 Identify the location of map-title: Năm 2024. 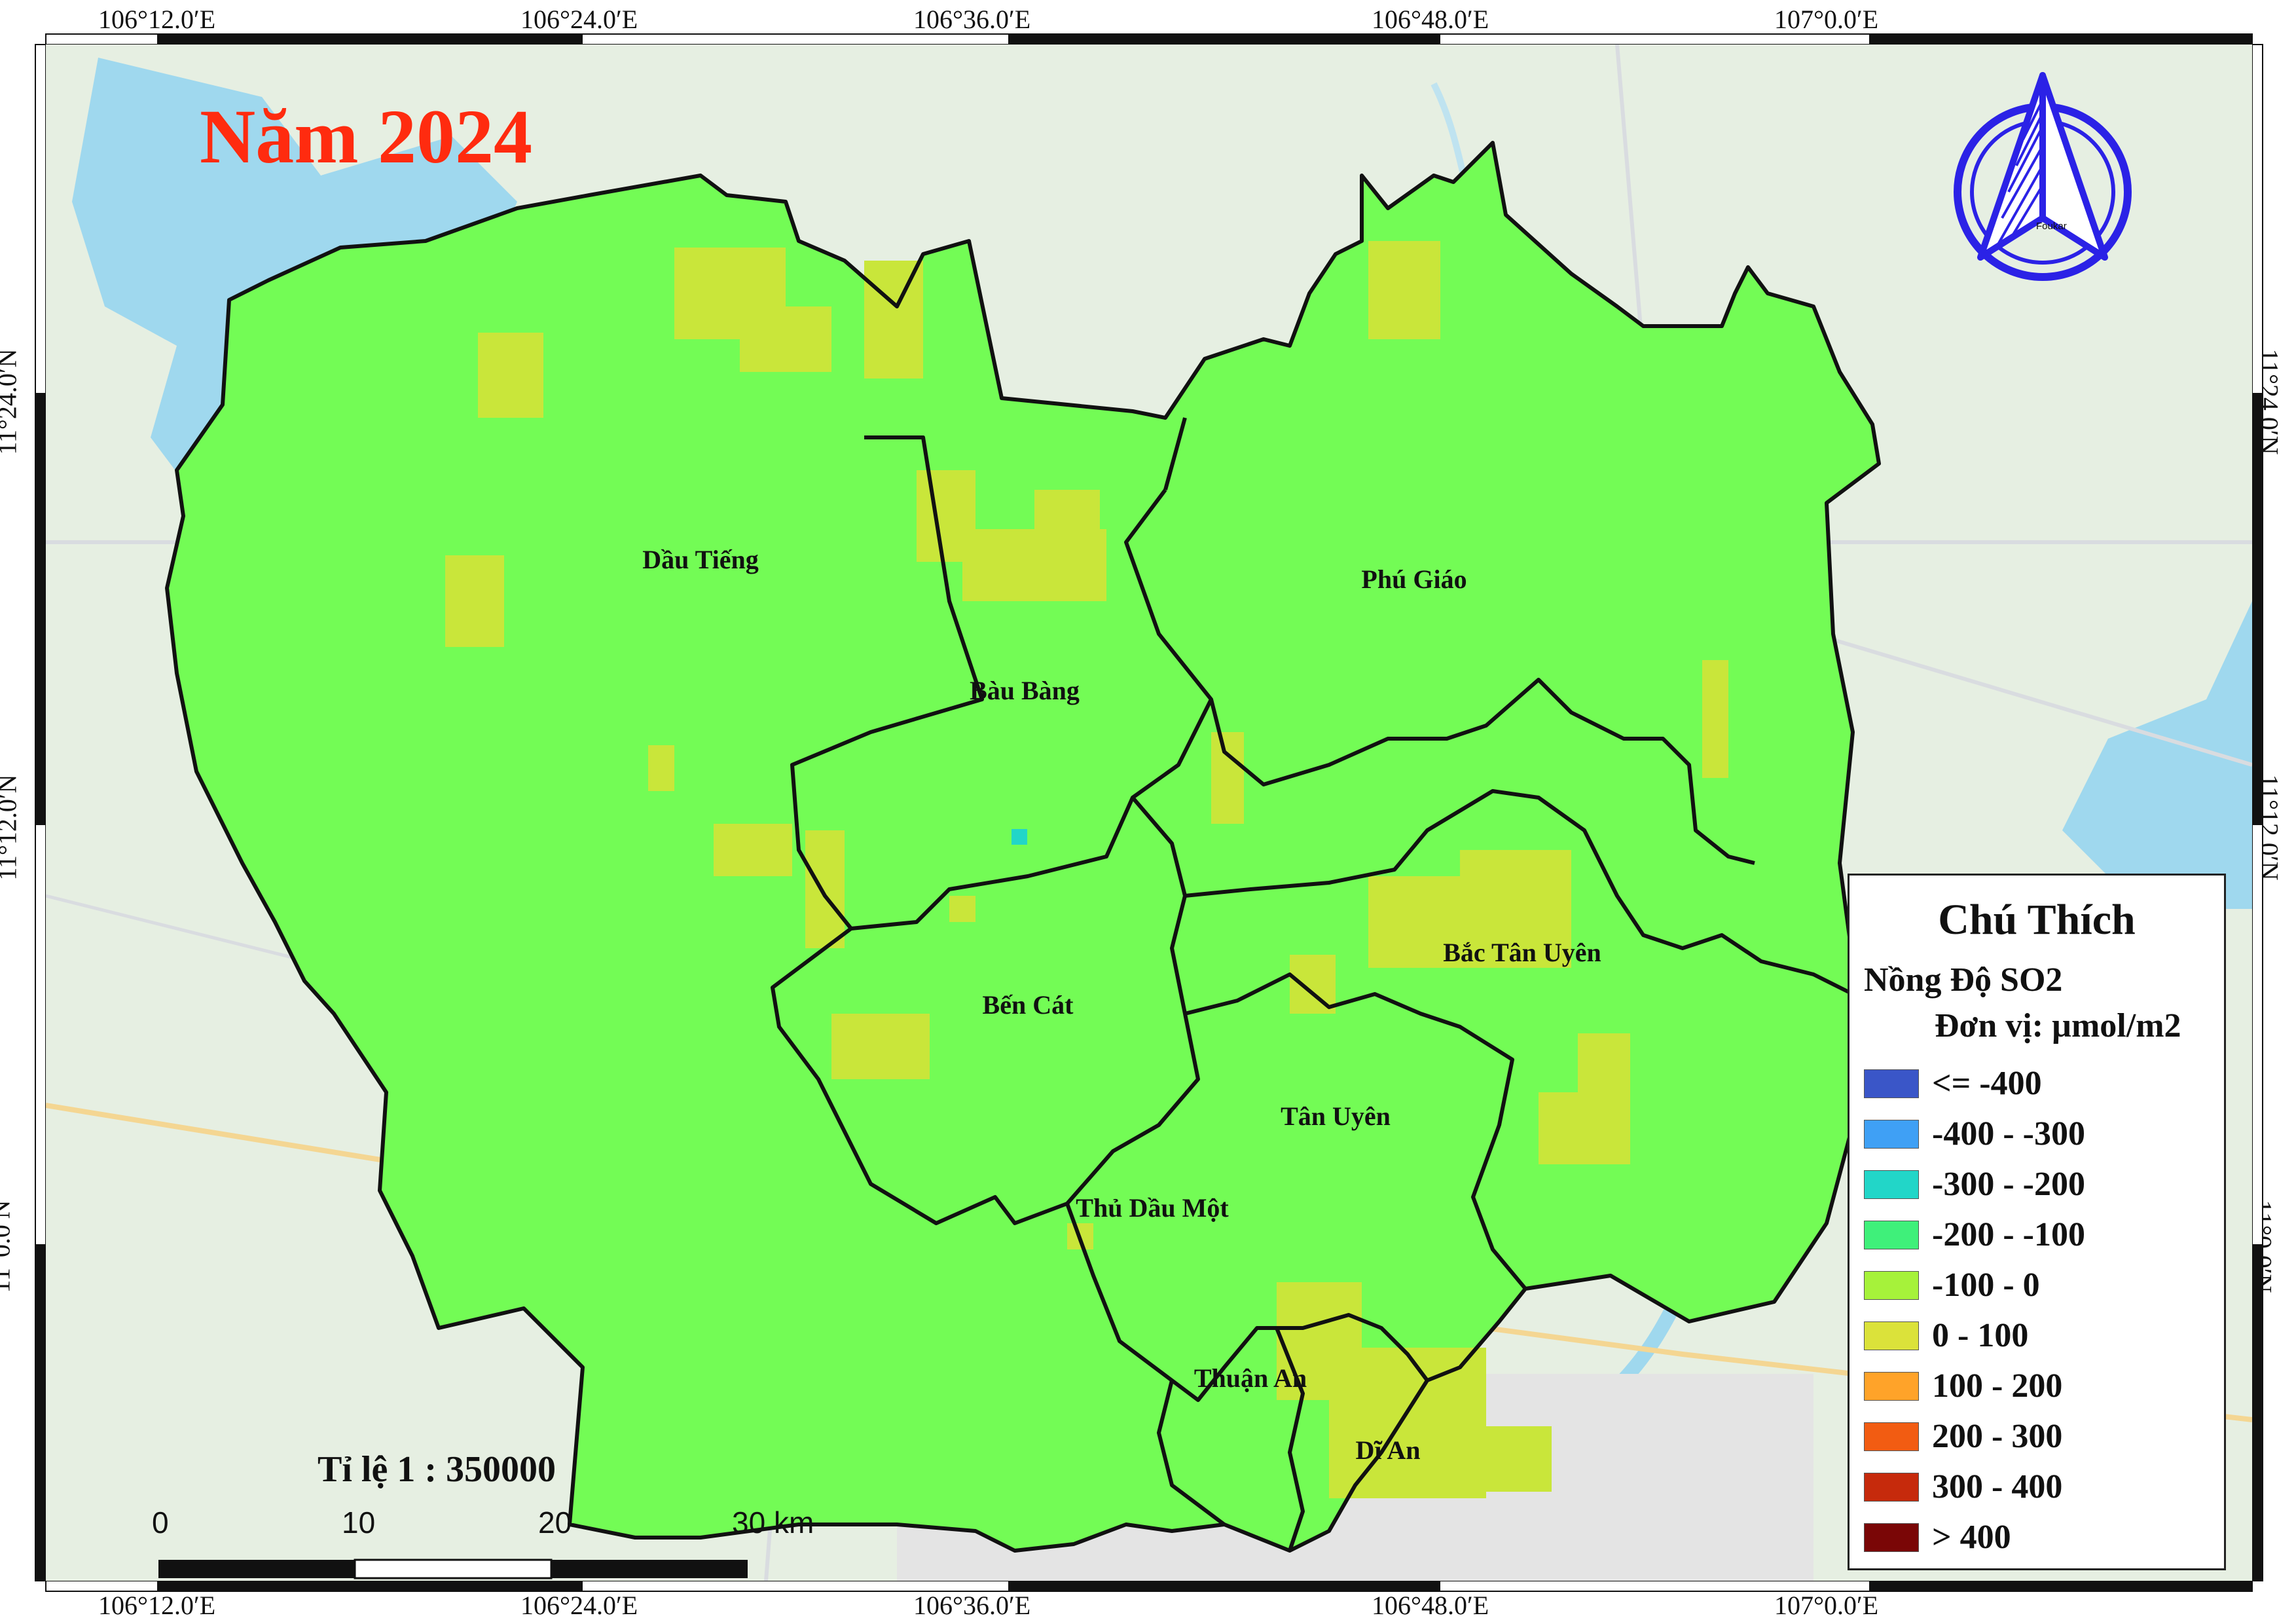
(366, 136).